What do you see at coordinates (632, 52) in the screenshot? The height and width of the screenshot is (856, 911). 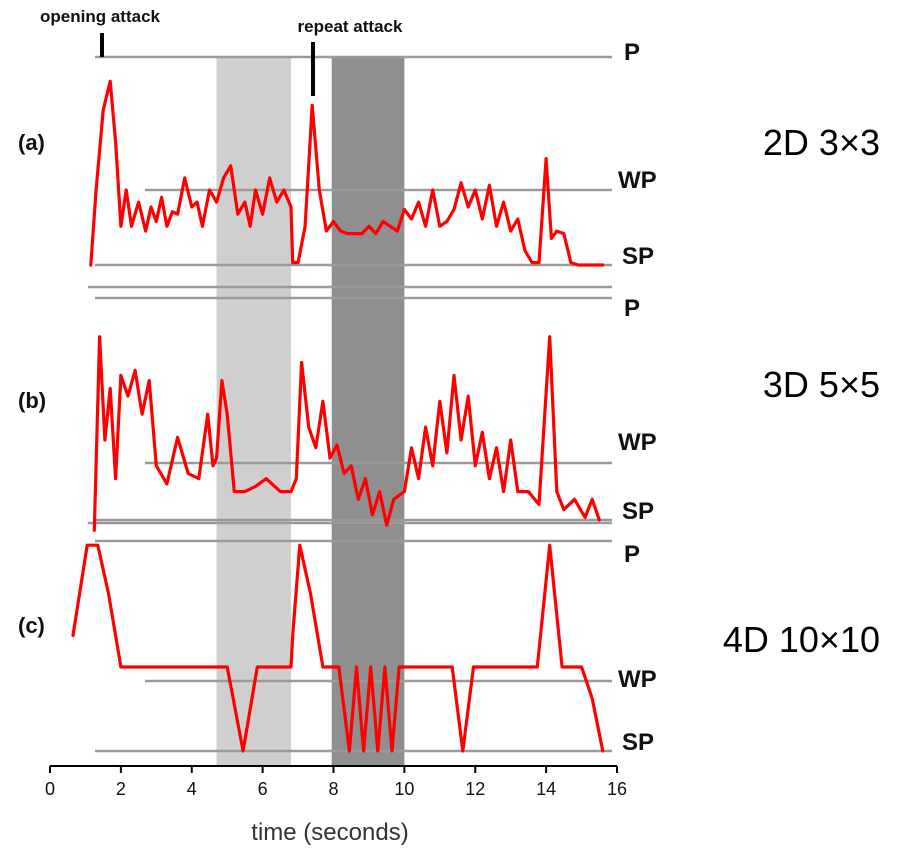 I see `level-label-p-1: P` at bounding box center [632, 52].